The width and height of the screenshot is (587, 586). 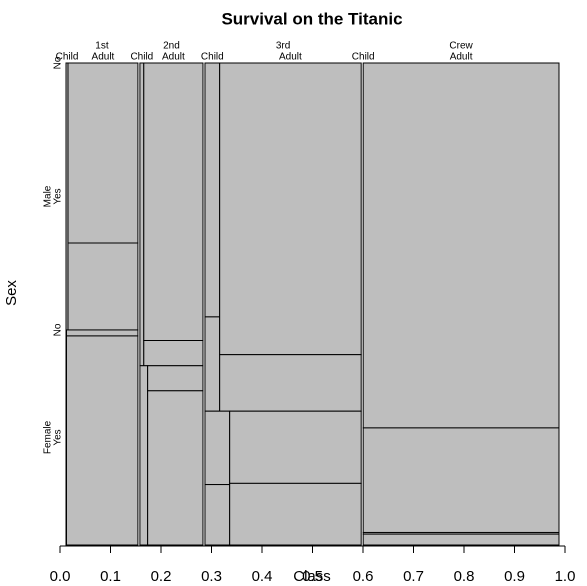 What do you see at coordinates (102, 46) in the screenshot?
I see `class-label: 1st` at bounding box center [102, 46].